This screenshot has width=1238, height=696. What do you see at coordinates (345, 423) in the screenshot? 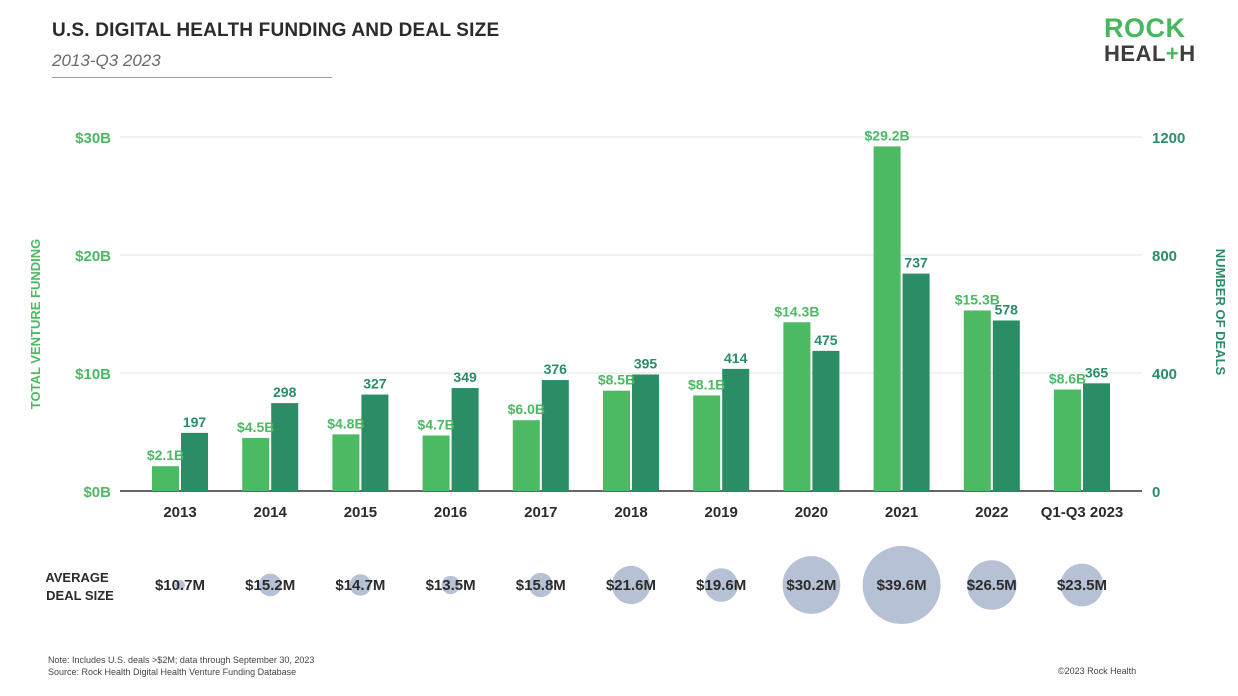
I see `funding-data-label: $4.8B` at bounding box center [345, 423].